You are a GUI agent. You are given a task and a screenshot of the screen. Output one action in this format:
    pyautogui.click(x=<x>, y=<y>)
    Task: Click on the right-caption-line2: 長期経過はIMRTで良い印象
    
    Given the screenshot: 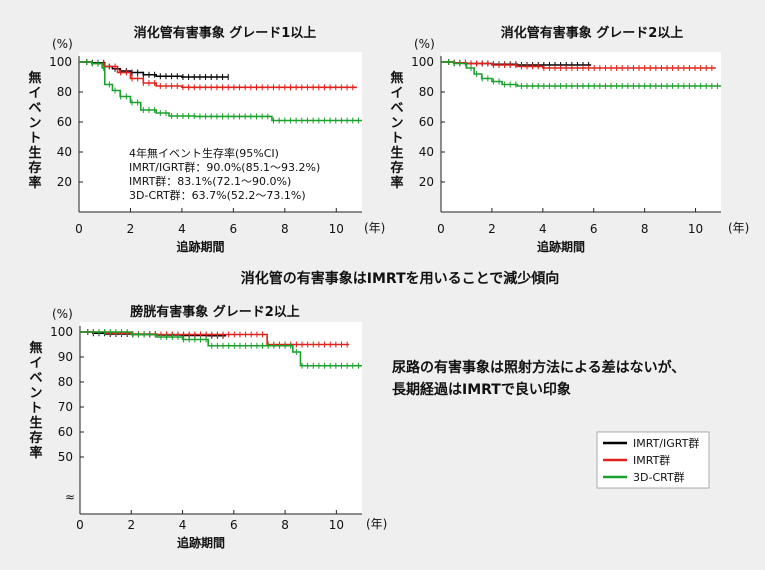 What is the action you would take?
    pyautogui.click(x=481, y=389)
    